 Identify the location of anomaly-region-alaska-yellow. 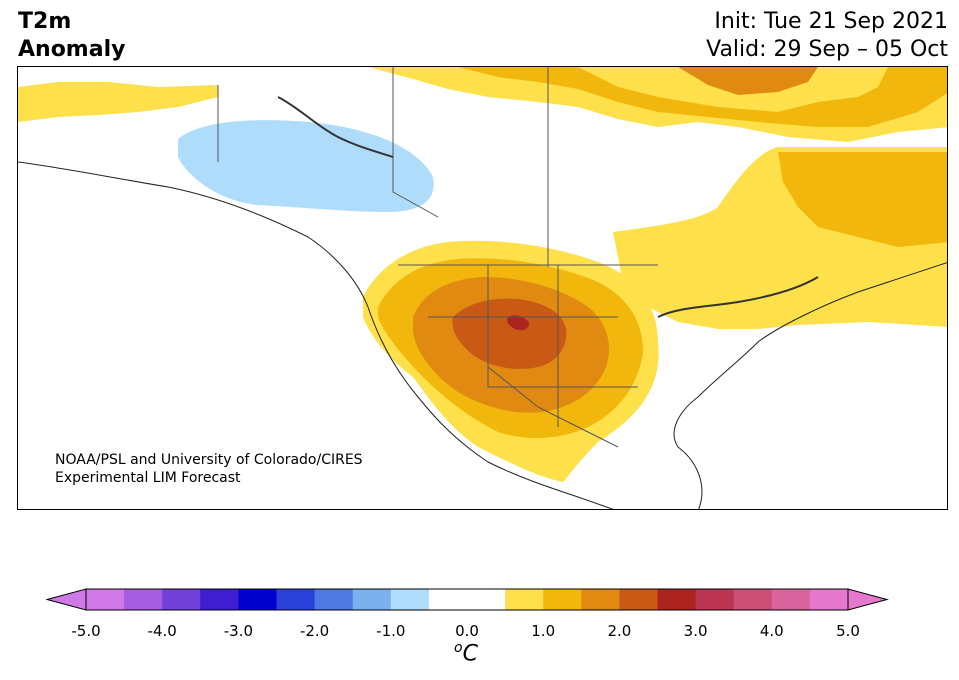
(118, 102).